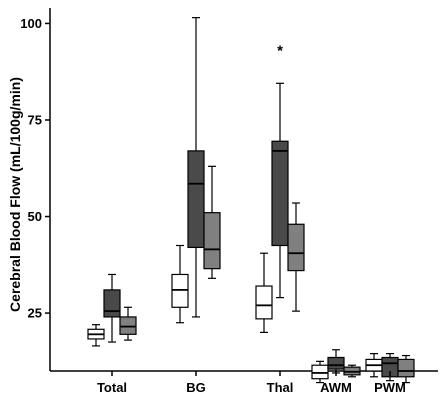  Describe the element at coordinates (35, 313) in the screenshot. I see `y-tick-label: 25` at that location.